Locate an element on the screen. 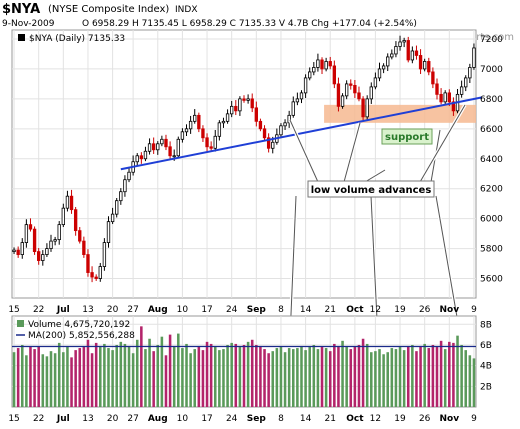 The image size is (520, 429). legend-label: $NYA (Daily) 7135.33 is located at coordinates (77, 39).